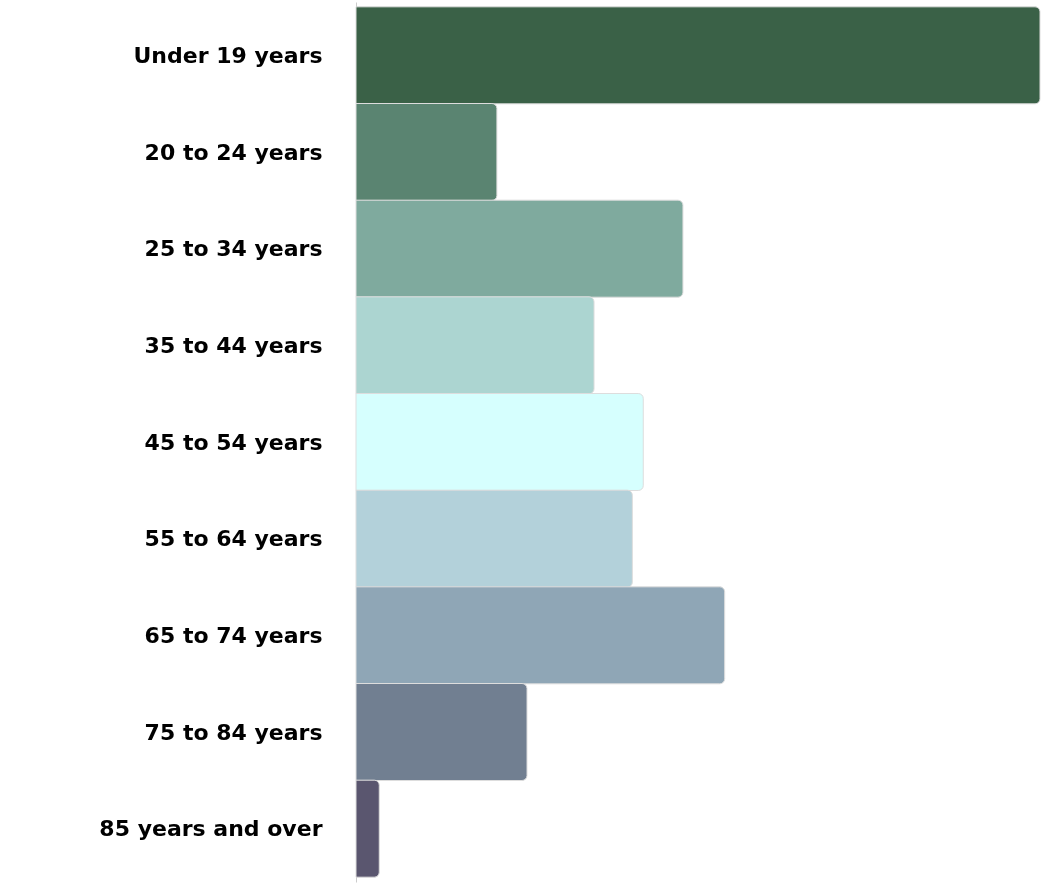  I want to click on y-tick-label: 55 to 64 years, so click(233, 539).